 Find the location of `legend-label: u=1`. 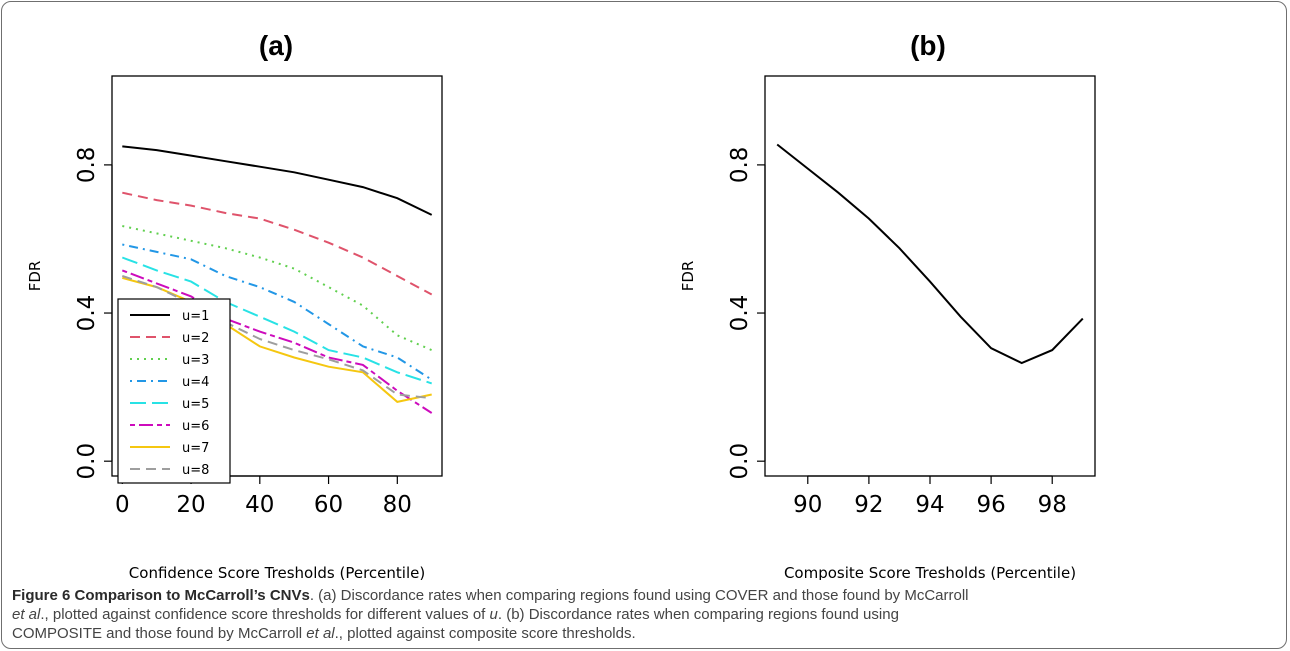

legend-label: u=1 is located at coordinates (195, 316).